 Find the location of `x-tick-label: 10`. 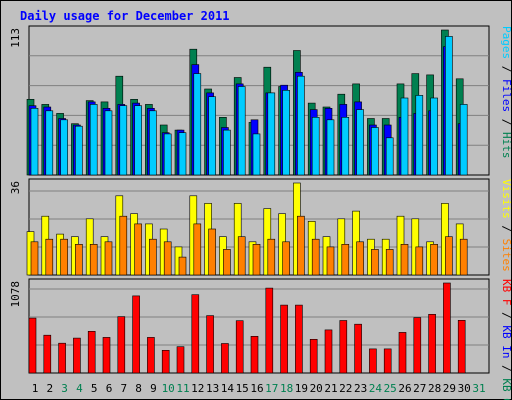

x-tick-label: 10 is located at coordinates (168, 388).